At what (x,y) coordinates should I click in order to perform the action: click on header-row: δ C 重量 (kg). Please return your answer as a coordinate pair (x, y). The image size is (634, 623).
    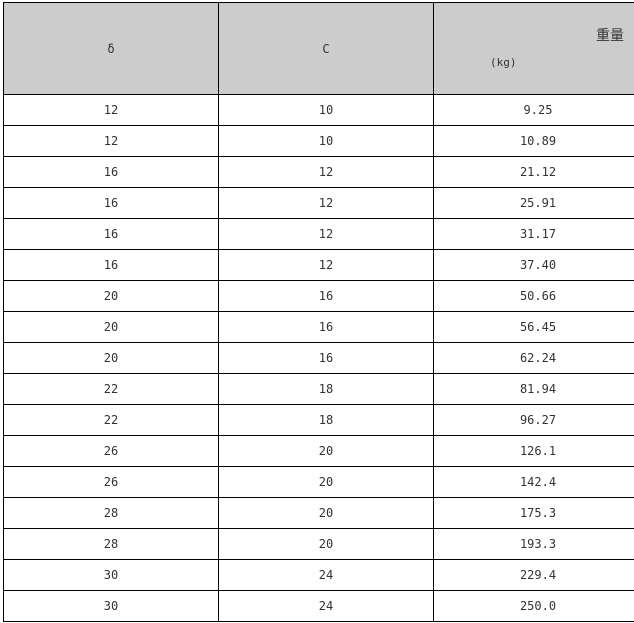
    Looking at the image, I should click on (318, 48).